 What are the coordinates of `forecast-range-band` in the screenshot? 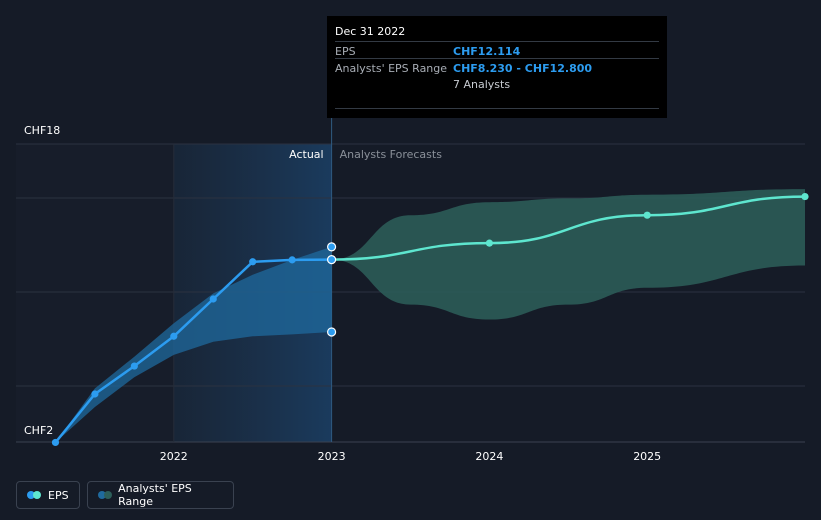 It's located at (568, 254).